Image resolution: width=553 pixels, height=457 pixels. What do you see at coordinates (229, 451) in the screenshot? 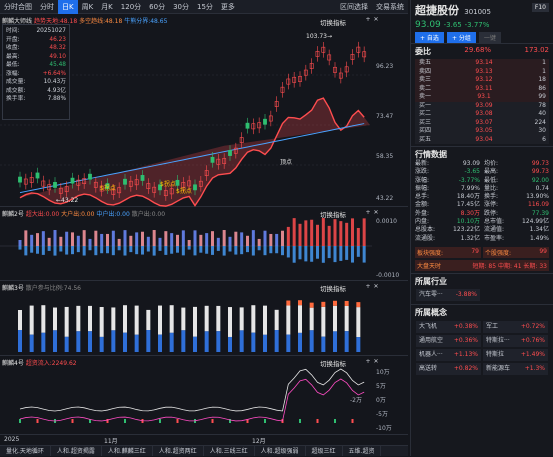
I see `strategy-tab: 人和.三线三红` at bounding box center [229, 451].